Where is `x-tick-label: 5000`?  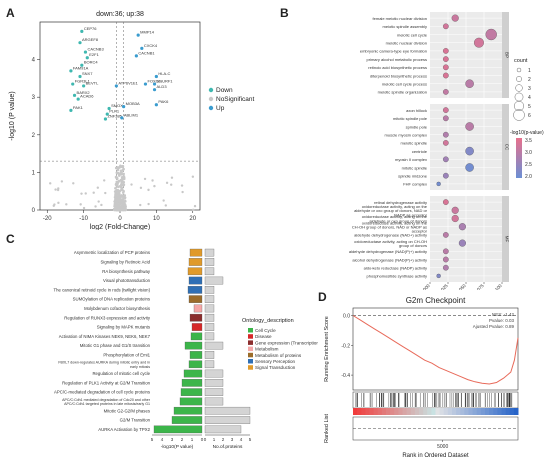
x-tick-label: 5000 is located at coordinates (442, 447).